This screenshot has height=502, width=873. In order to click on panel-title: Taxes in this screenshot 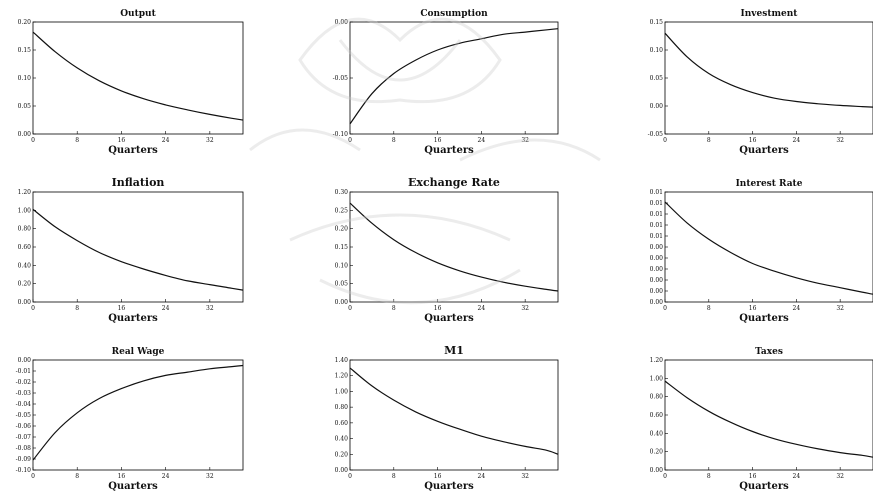, I will do `click(769, 352)`.